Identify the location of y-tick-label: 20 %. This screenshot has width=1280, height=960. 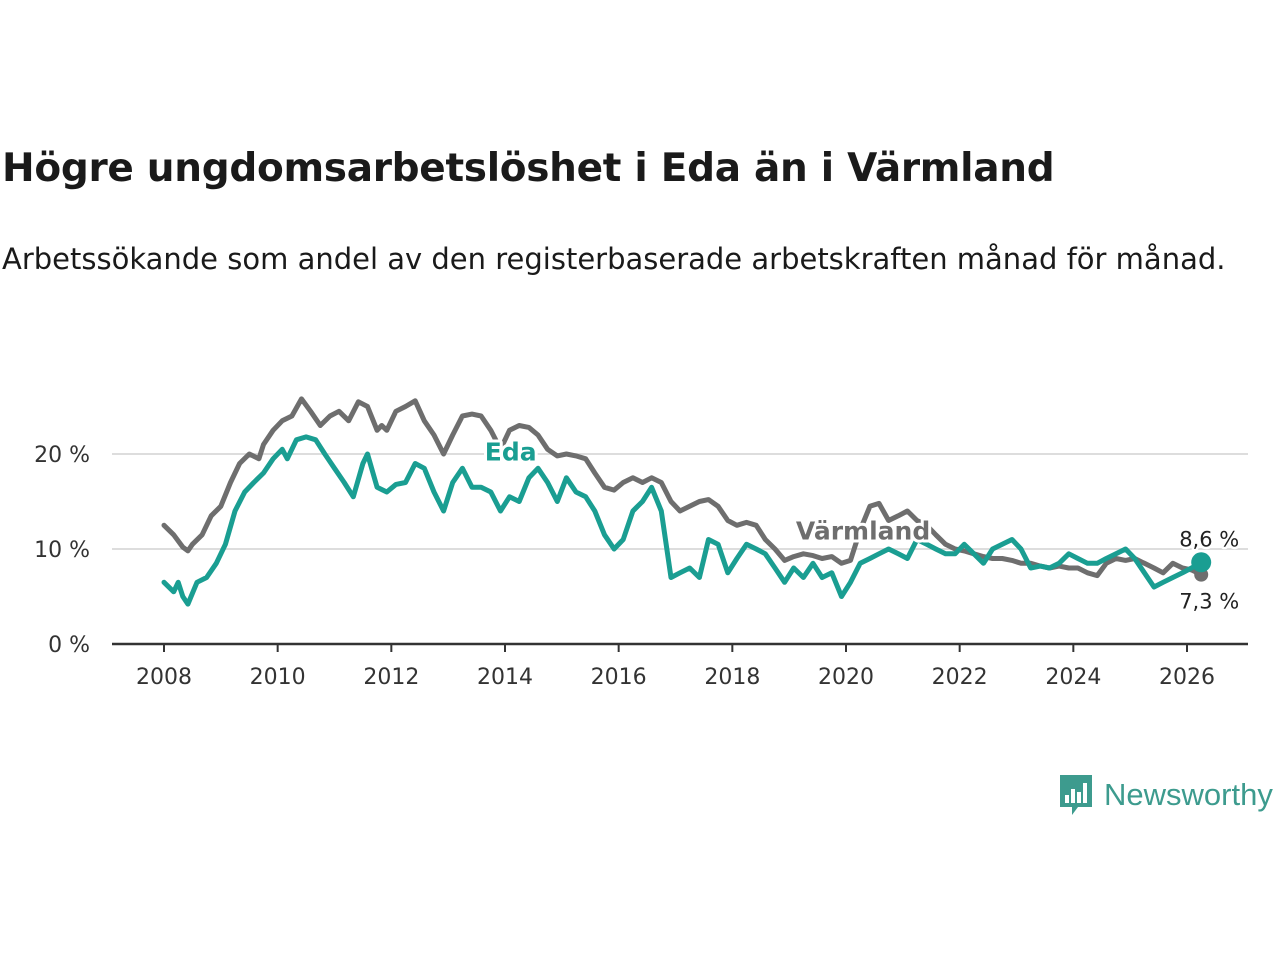
(62, 455).